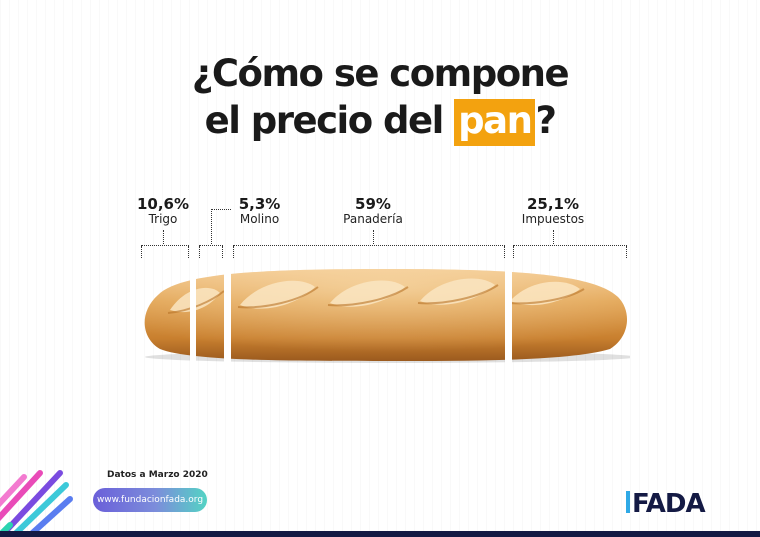 The image size is (760, 537). What do you see at coordinates (163, 204) in the screenshot?
I see `segment-trigo-percent: 10,6%` at bounding box center [163, 204].